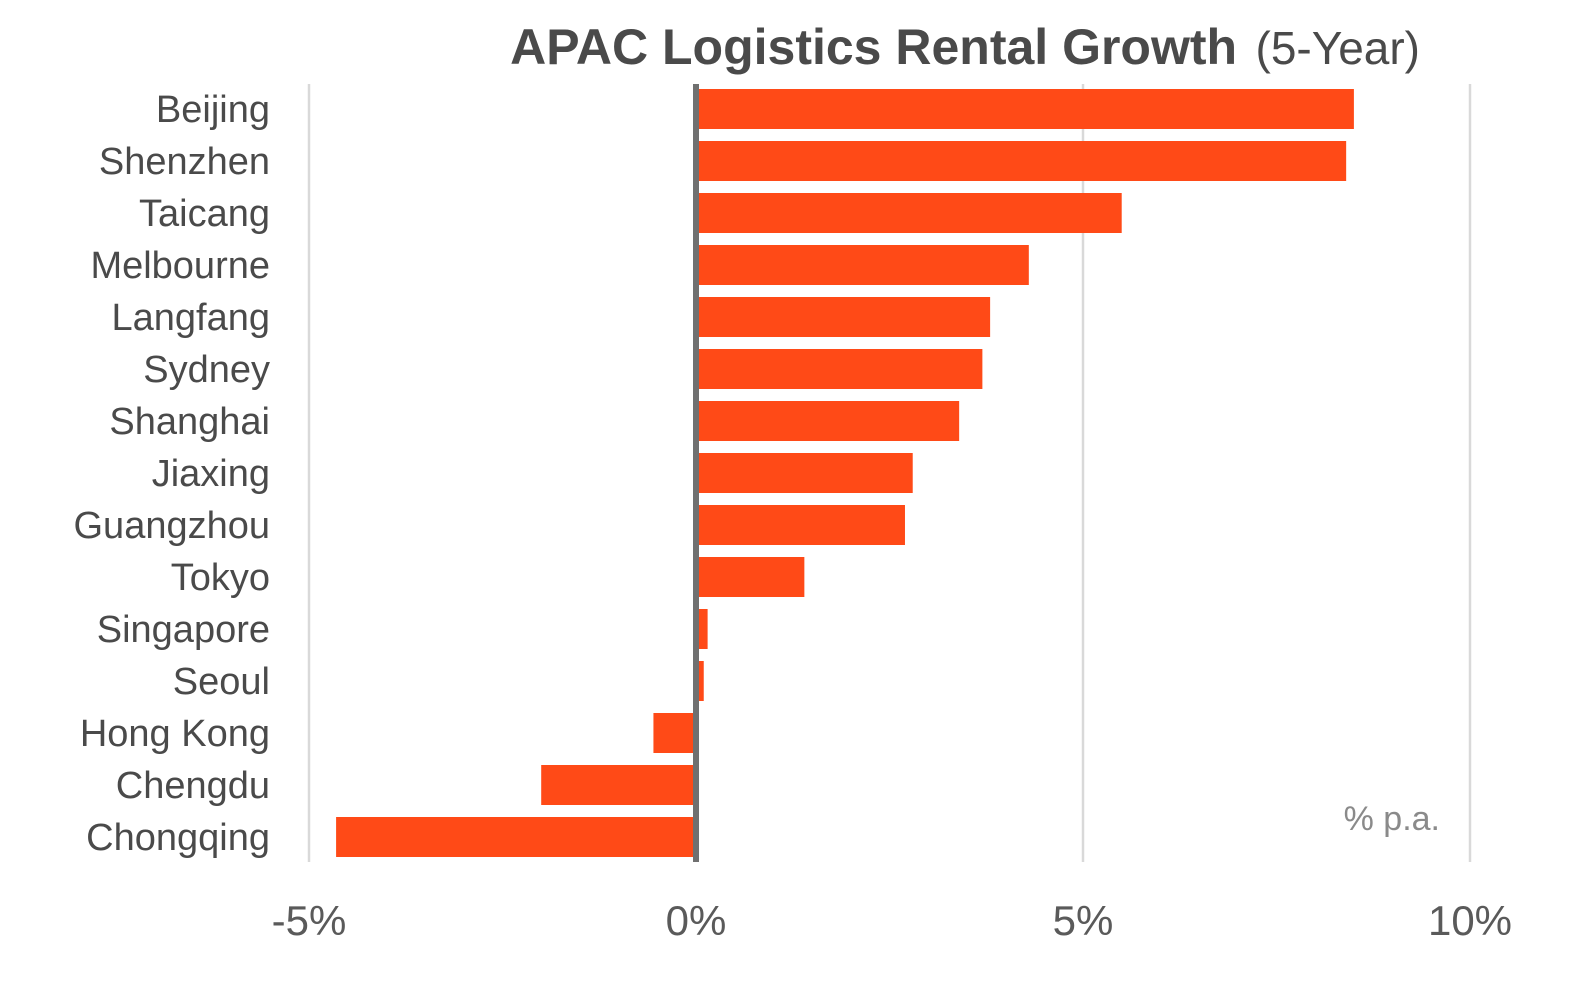 This screenshot has height=991, width=1593. I want to click on chart-title: APAC Logistics Rental Growth (5-Year), so click(965, 47).